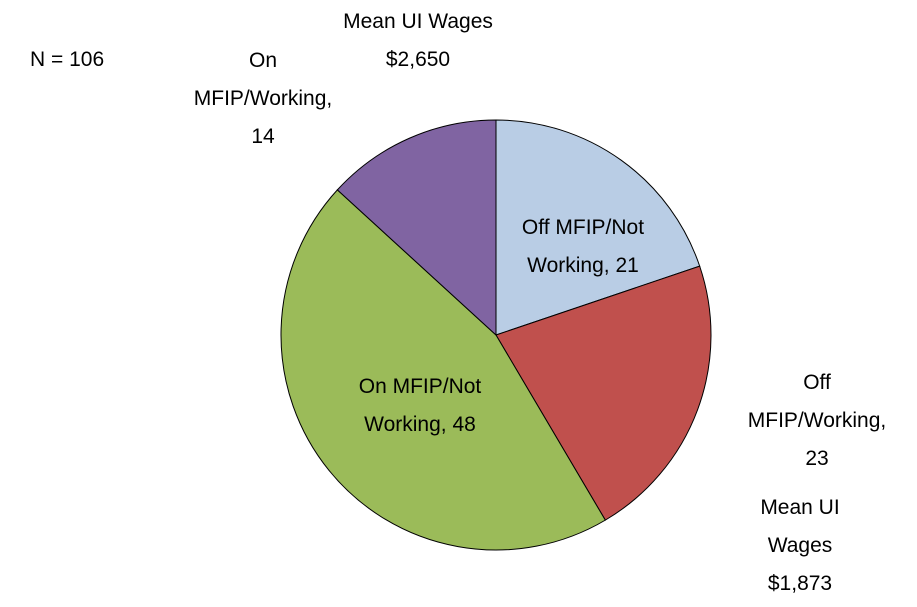 The height and width of the screenshot is (607, 917). What do you see at coordinates (263, 98) in the screenshot?
I see `data-label: On MFIP/Working, 14` at bounding box center [263, 98].